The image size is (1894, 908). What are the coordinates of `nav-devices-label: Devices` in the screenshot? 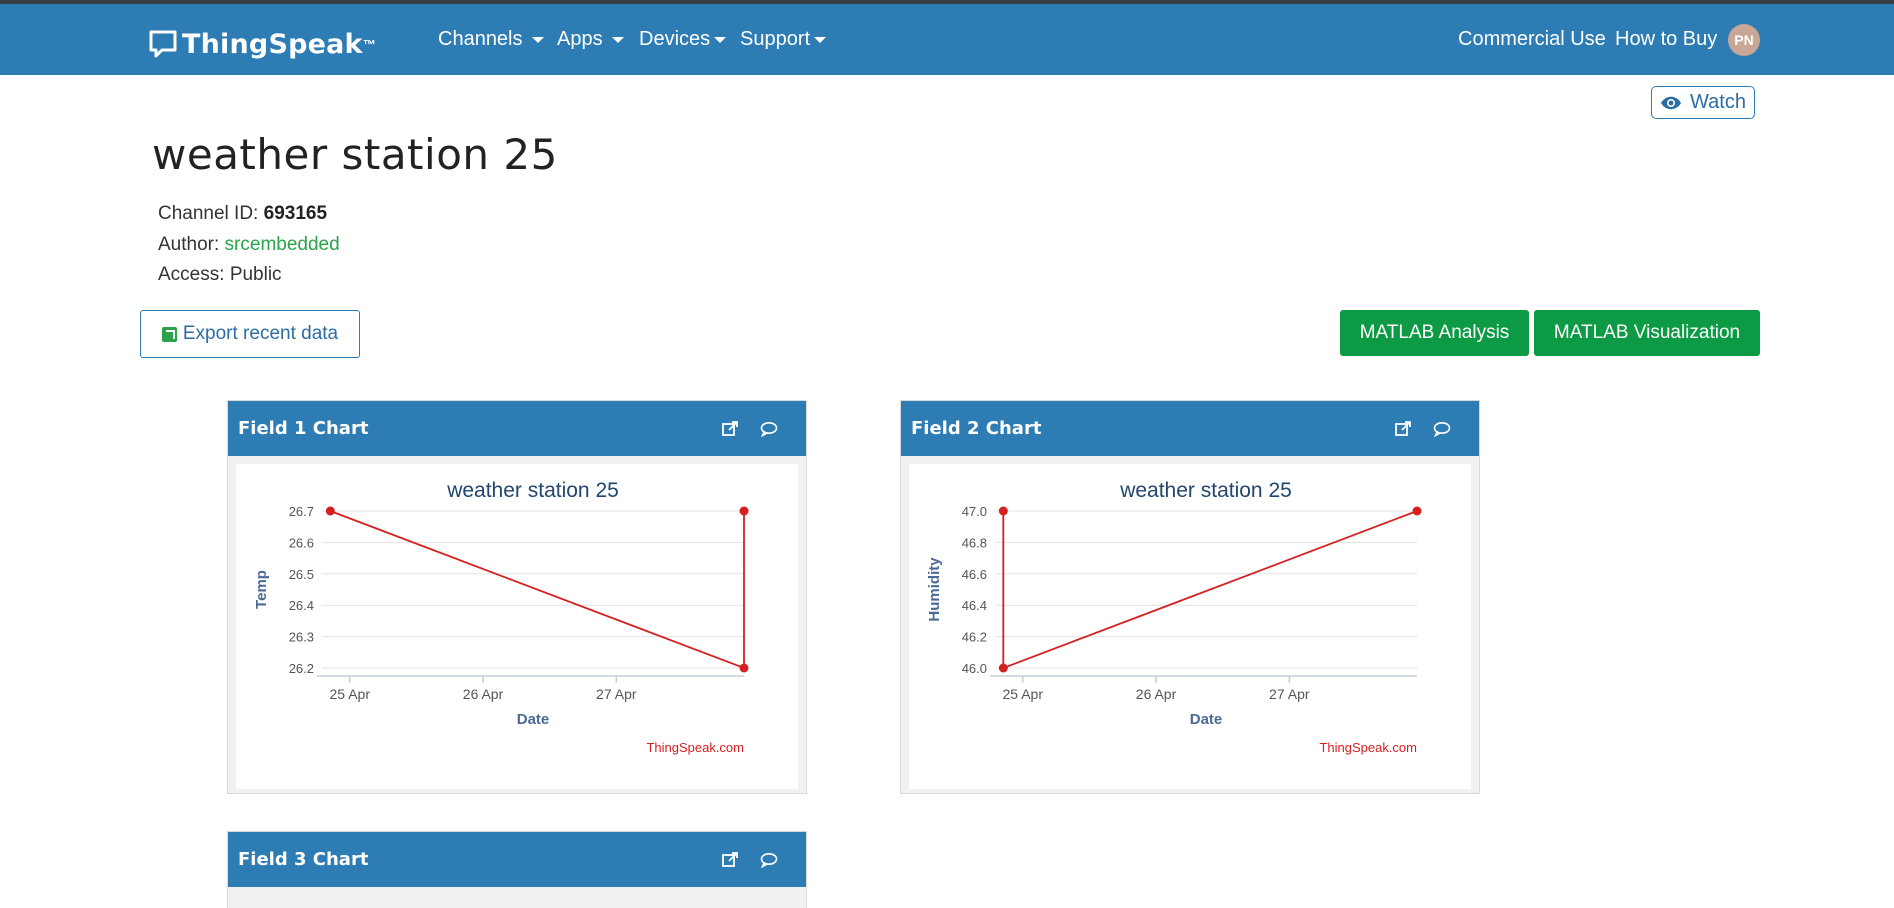 It's located at (675, 39).